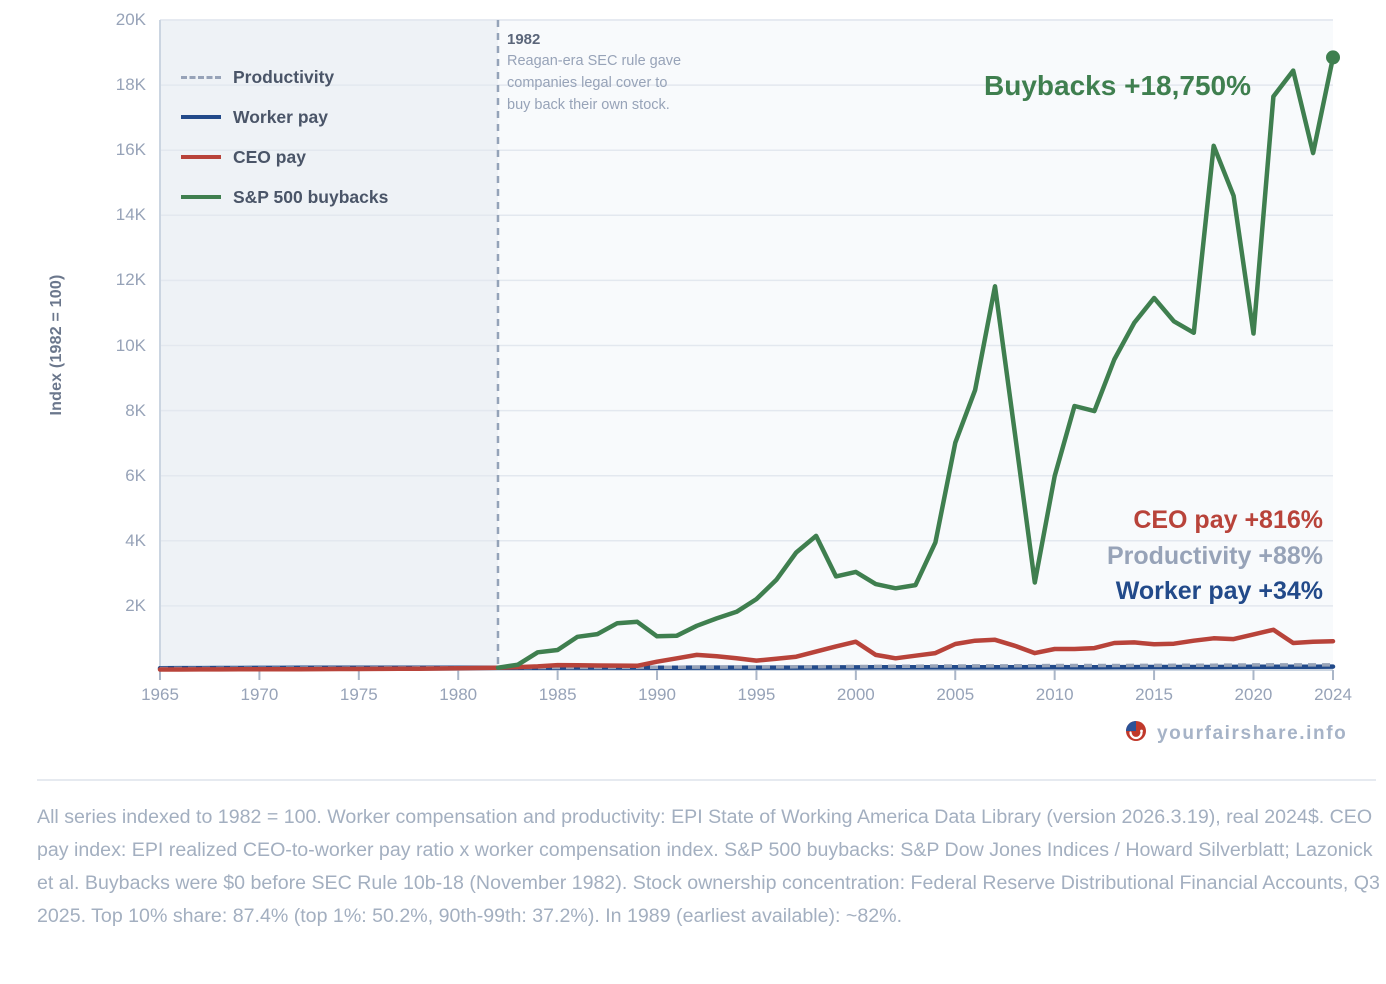 Image resolution: width=1386 pixels, height=984 pixels. Describe the element at coordinates (1219, 591) in the screenshot. I see `end-label-worker-pay: Worker pay +34%` at that location.